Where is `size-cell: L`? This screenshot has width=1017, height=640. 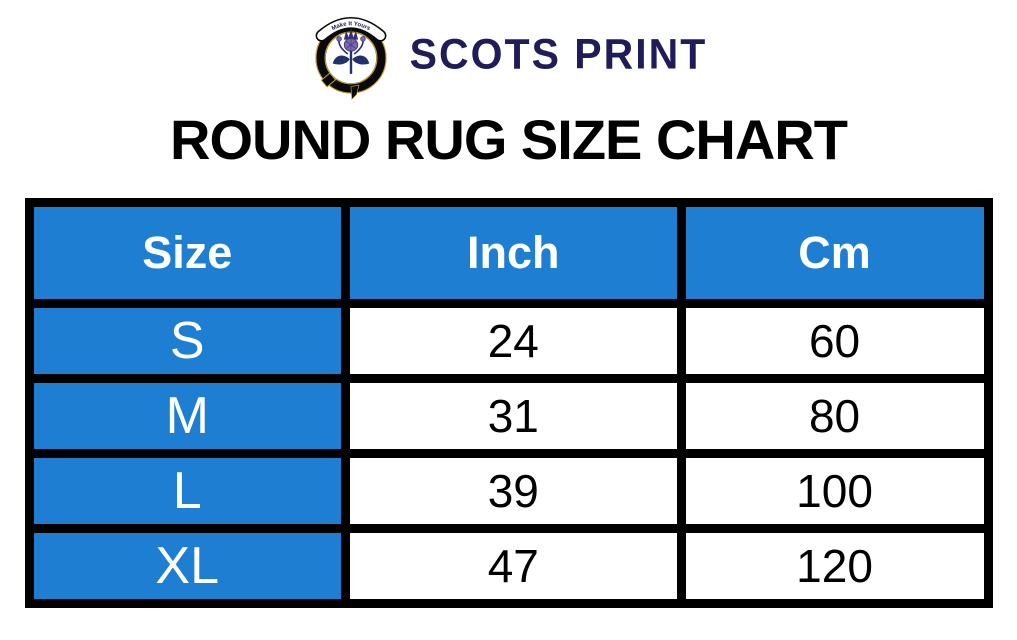 size-cell: L is located at coordinates (187, 491).